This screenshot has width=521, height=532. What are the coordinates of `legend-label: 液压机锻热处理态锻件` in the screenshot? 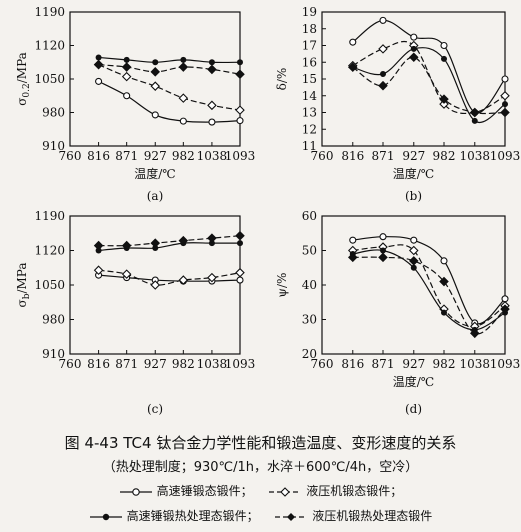 It's located at (372, 516).